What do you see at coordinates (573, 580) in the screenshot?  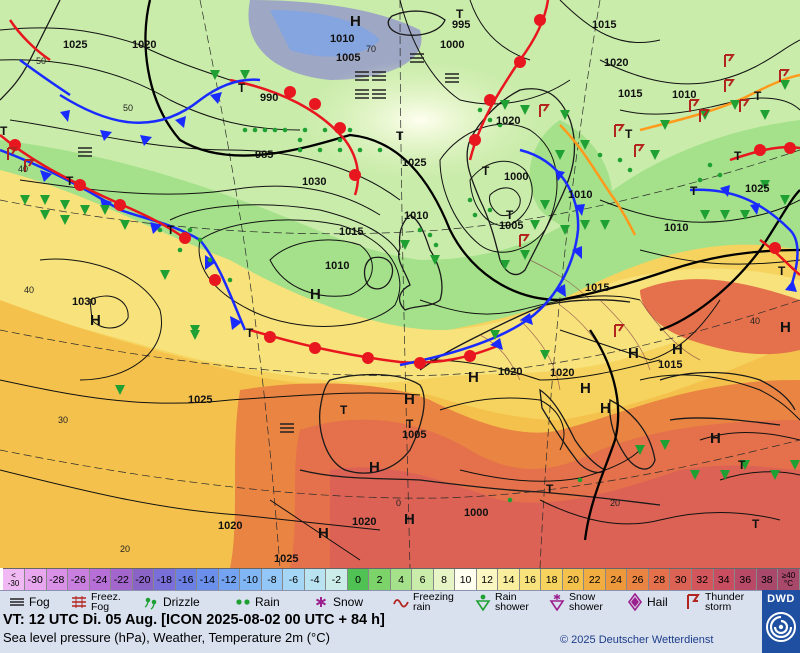 I see `scale-cell: 20` at bounding box center [573, 580].